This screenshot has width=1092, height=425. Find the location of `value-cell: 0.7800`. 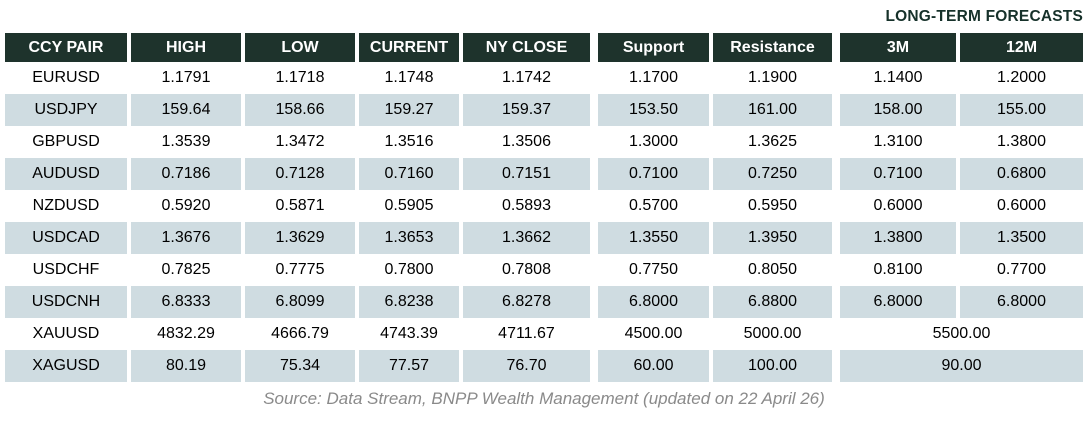

value-cell: 0.7800 is located at coordinates (409, 270).